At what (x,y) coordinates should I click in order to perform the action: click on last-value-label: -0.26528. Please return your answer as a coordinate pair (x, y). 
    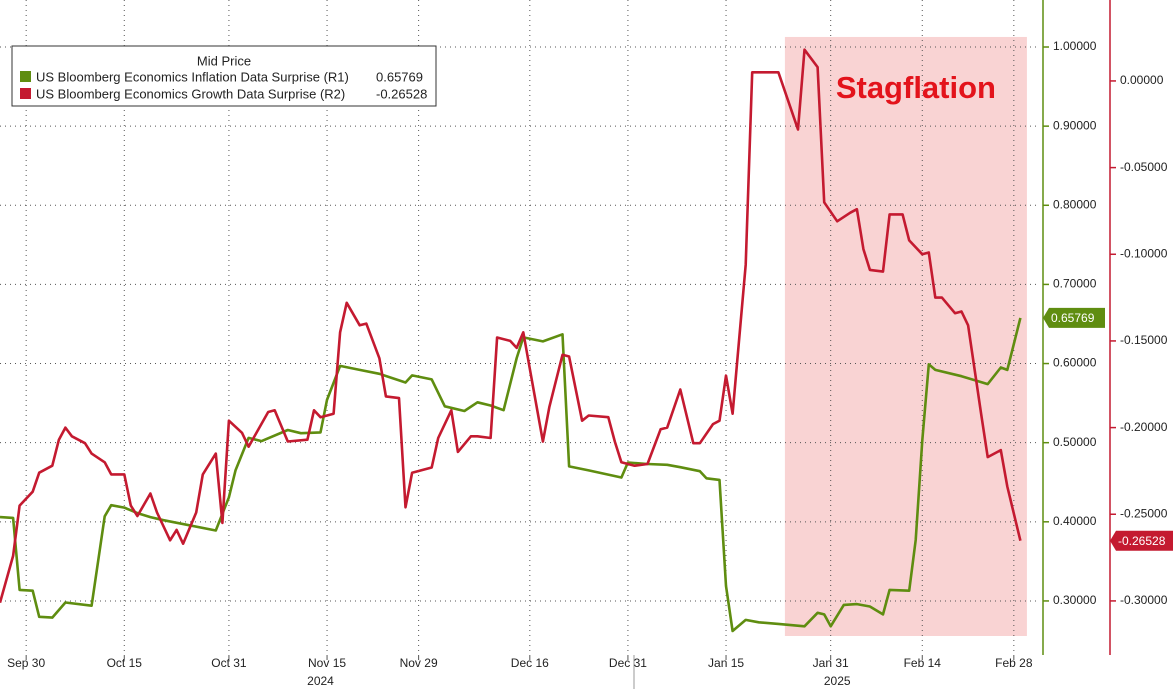
    Looking at the image, I should click on (1142, 541).